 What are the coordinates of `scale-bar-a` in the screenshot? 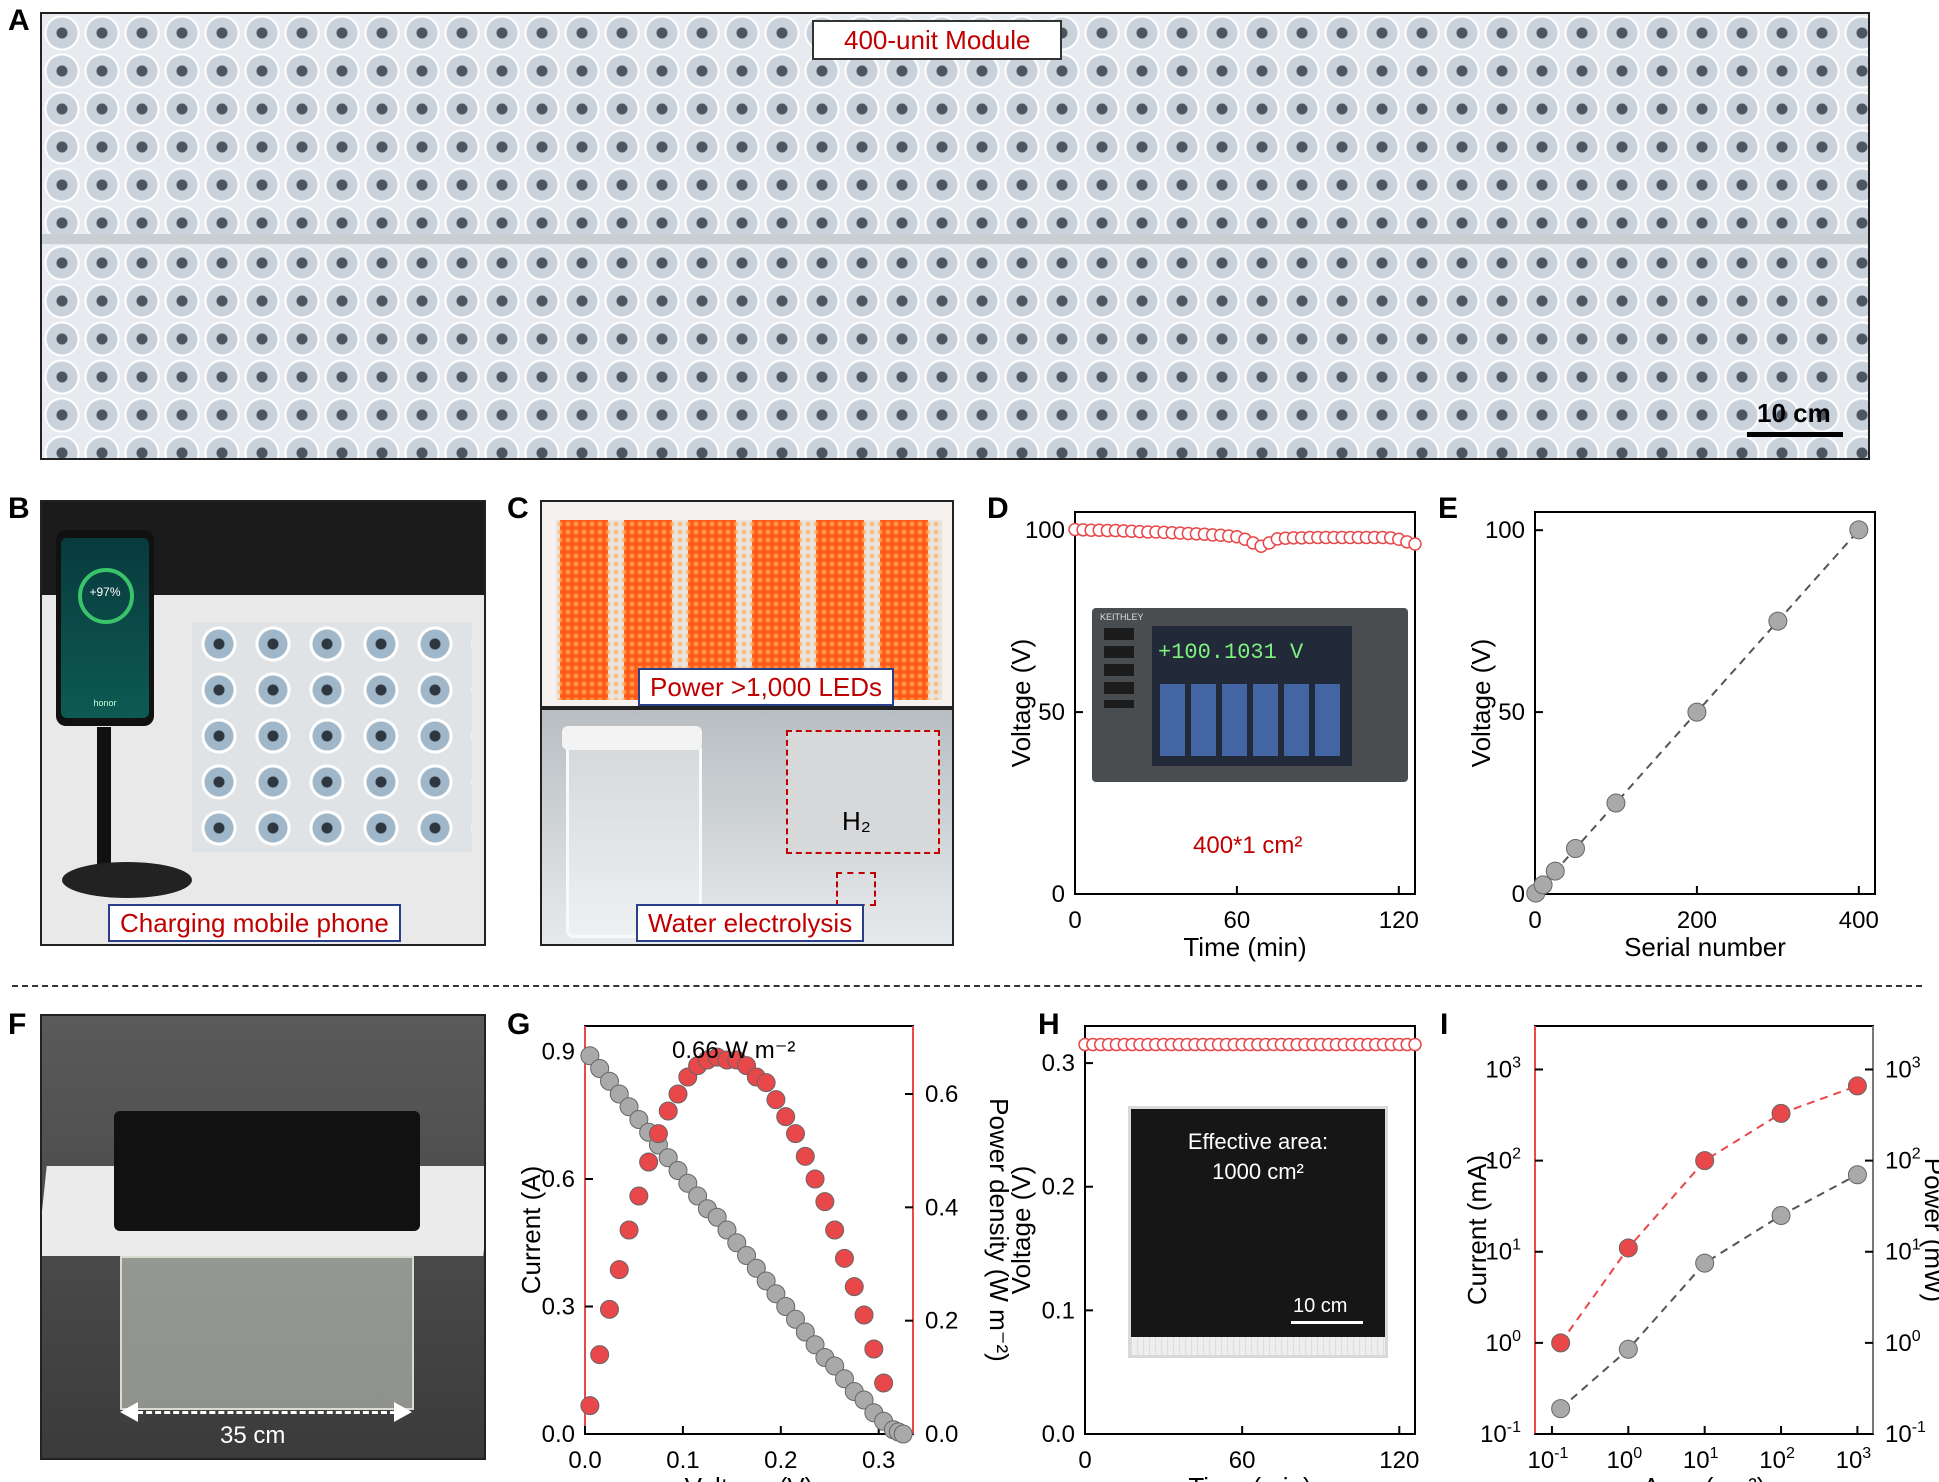 It's located at (1795, 434).